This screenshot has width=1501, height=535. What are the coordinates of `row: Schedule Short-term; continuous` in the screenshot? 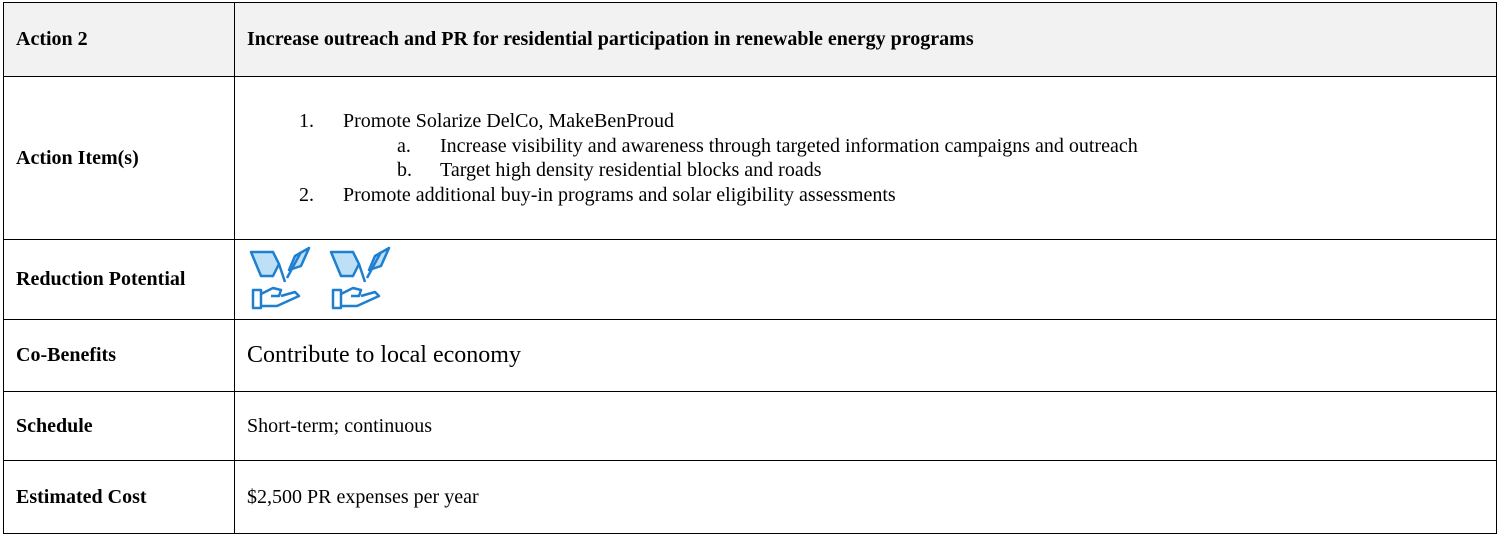 It's located at (750, 426).